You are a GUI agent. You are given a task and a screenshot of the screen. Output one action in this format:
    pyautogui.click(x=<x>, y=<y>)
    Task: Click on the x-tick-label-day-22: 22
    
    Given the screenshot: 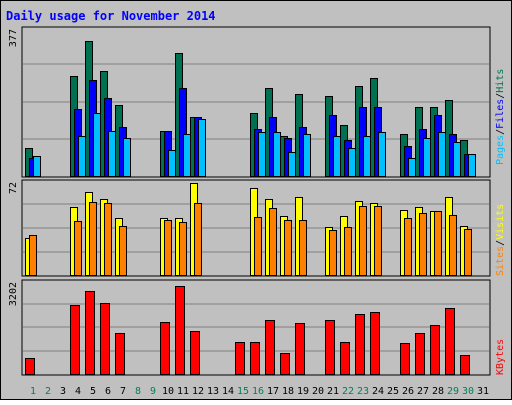 What is the action you would take?
    pyautogui.click(x=348, y=391)
    